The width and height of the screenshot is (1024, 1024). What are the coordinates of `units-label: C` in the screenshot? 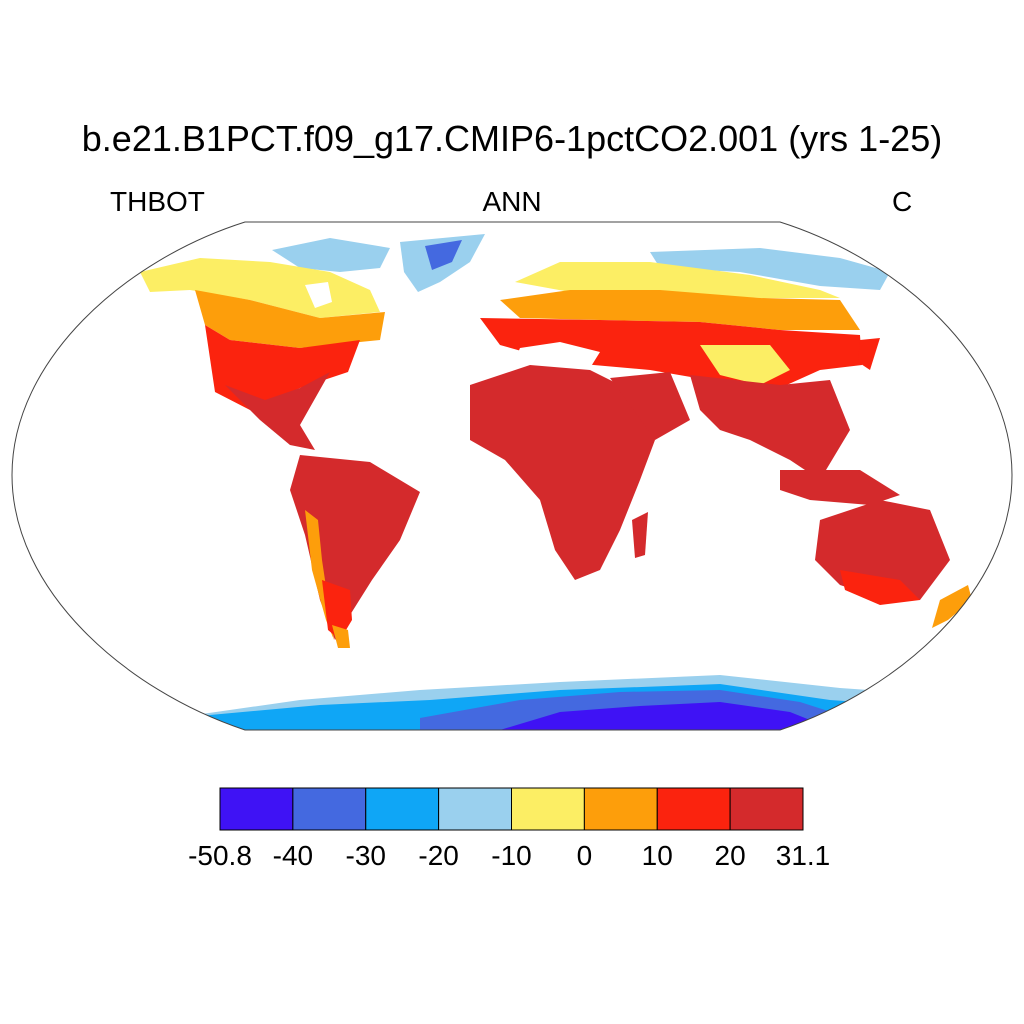 It's located at (902, 201).